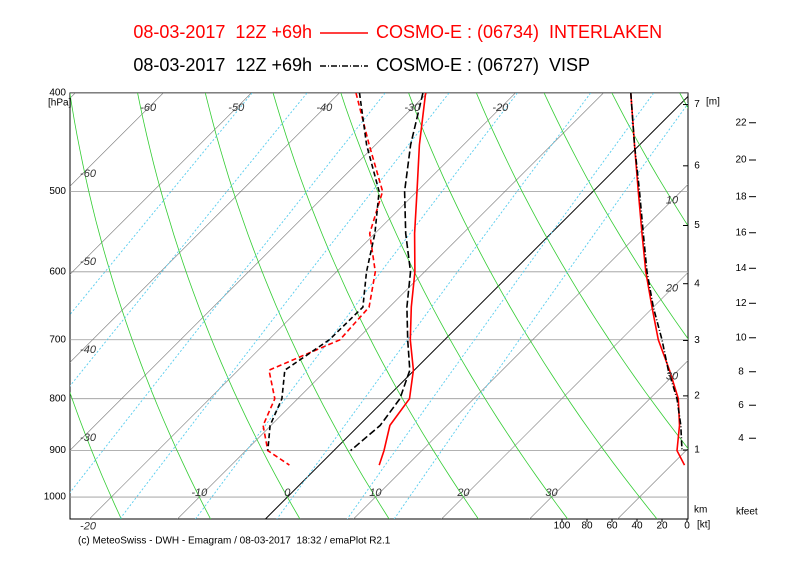  What do you see at coordinates (713, 102) in the screenshot?
I see `height-label: [m]` at bounding box center [713, 102].